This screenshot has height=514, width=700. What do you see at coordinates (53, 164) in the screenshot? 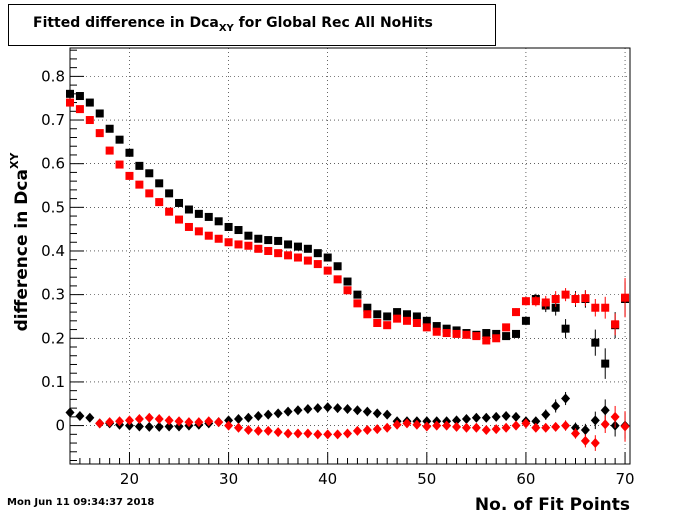
I see `y-tick-label: 0.6` at bounding box center [53, 164].